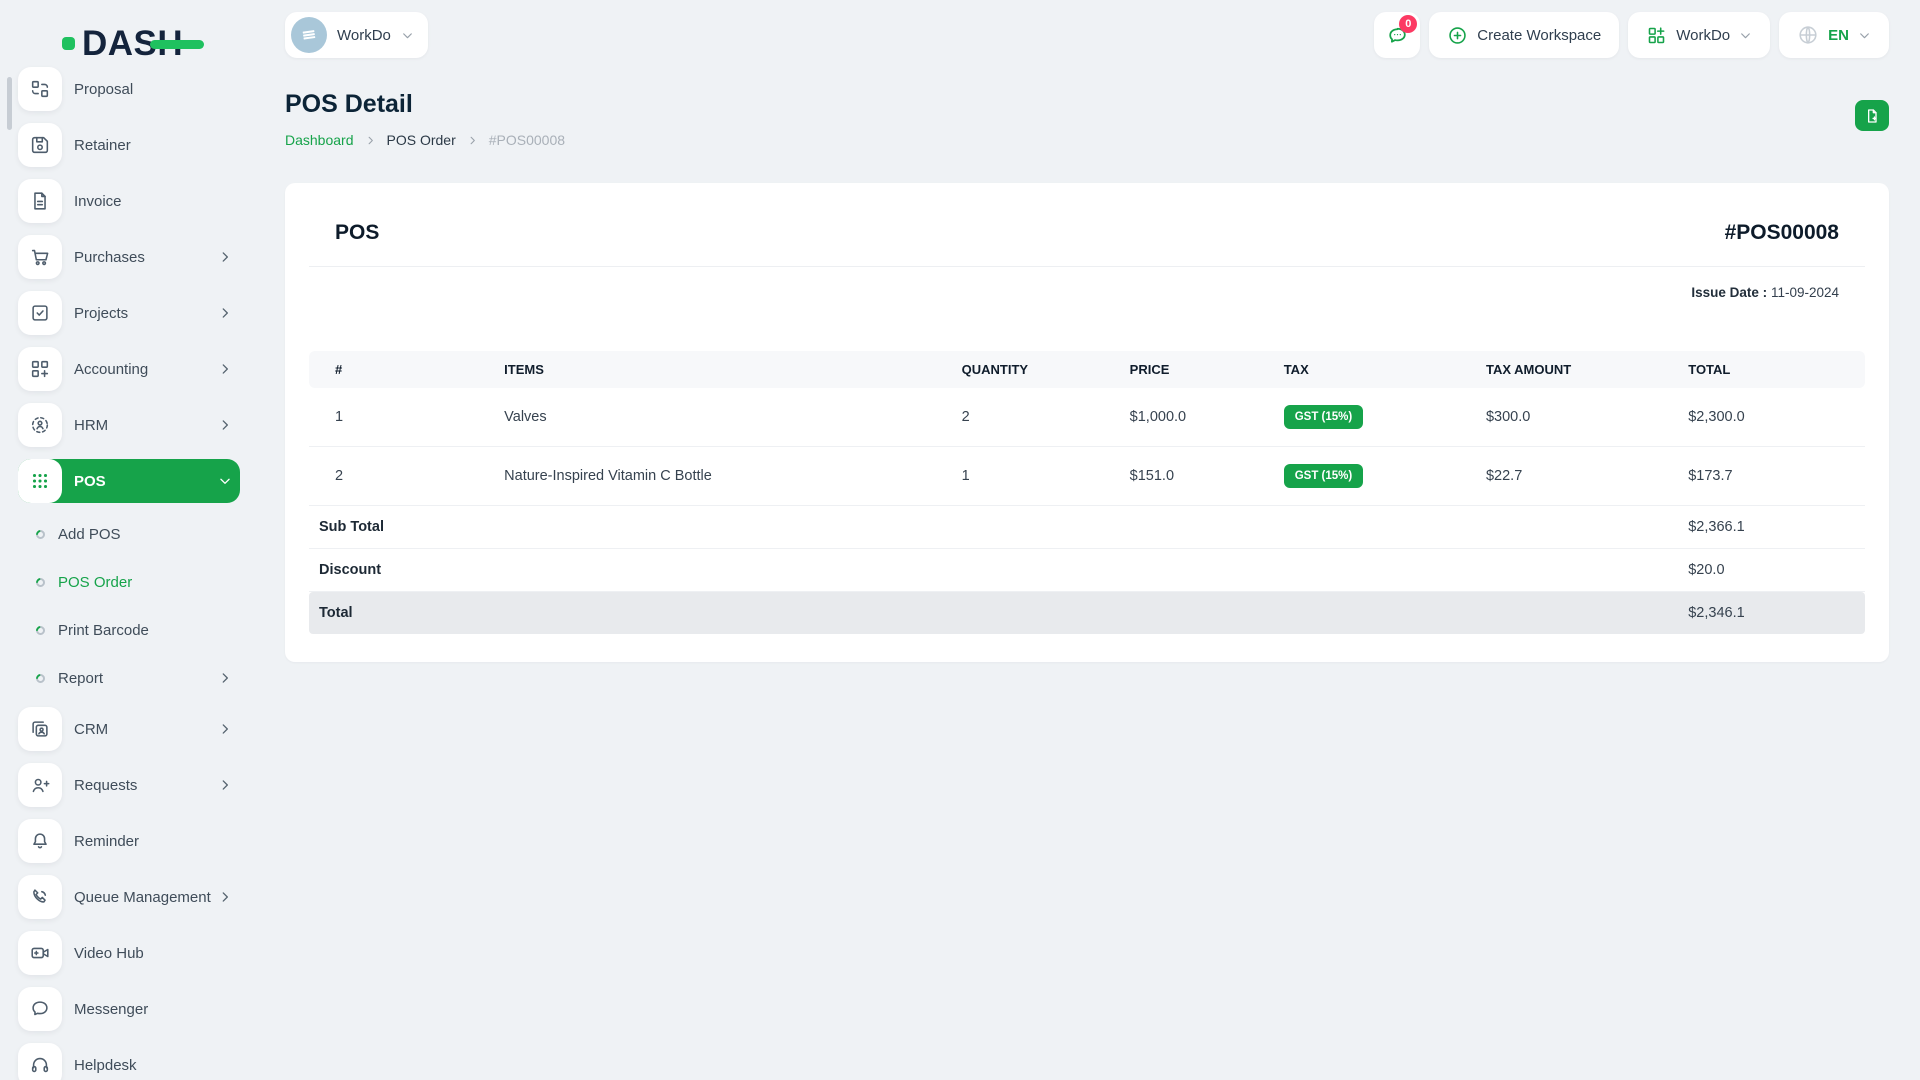 The width and height of the screenshot is (1920, 1080). I want to click on file-export-icon, so click(1872, 116).